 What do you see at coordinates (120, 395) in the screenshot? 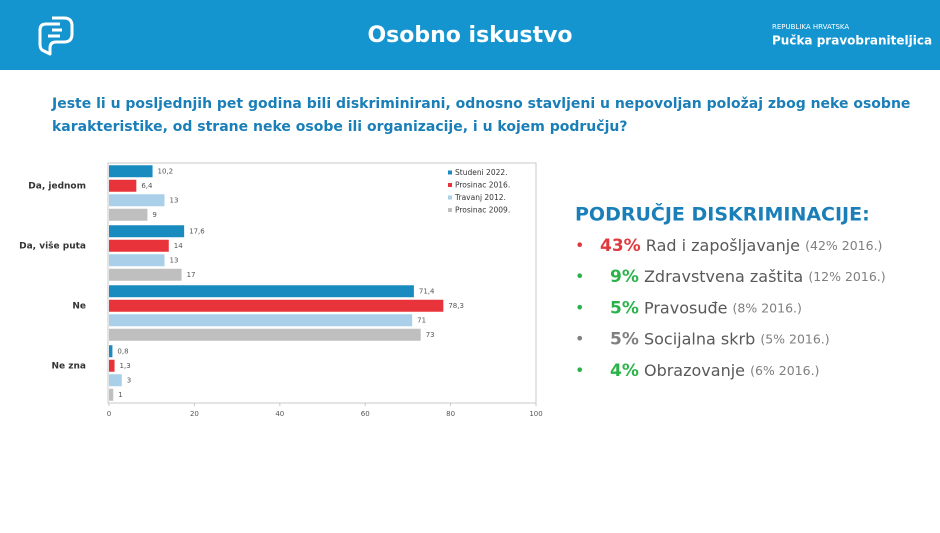
I see `value-label: 1` at bounding box center [120, 395].